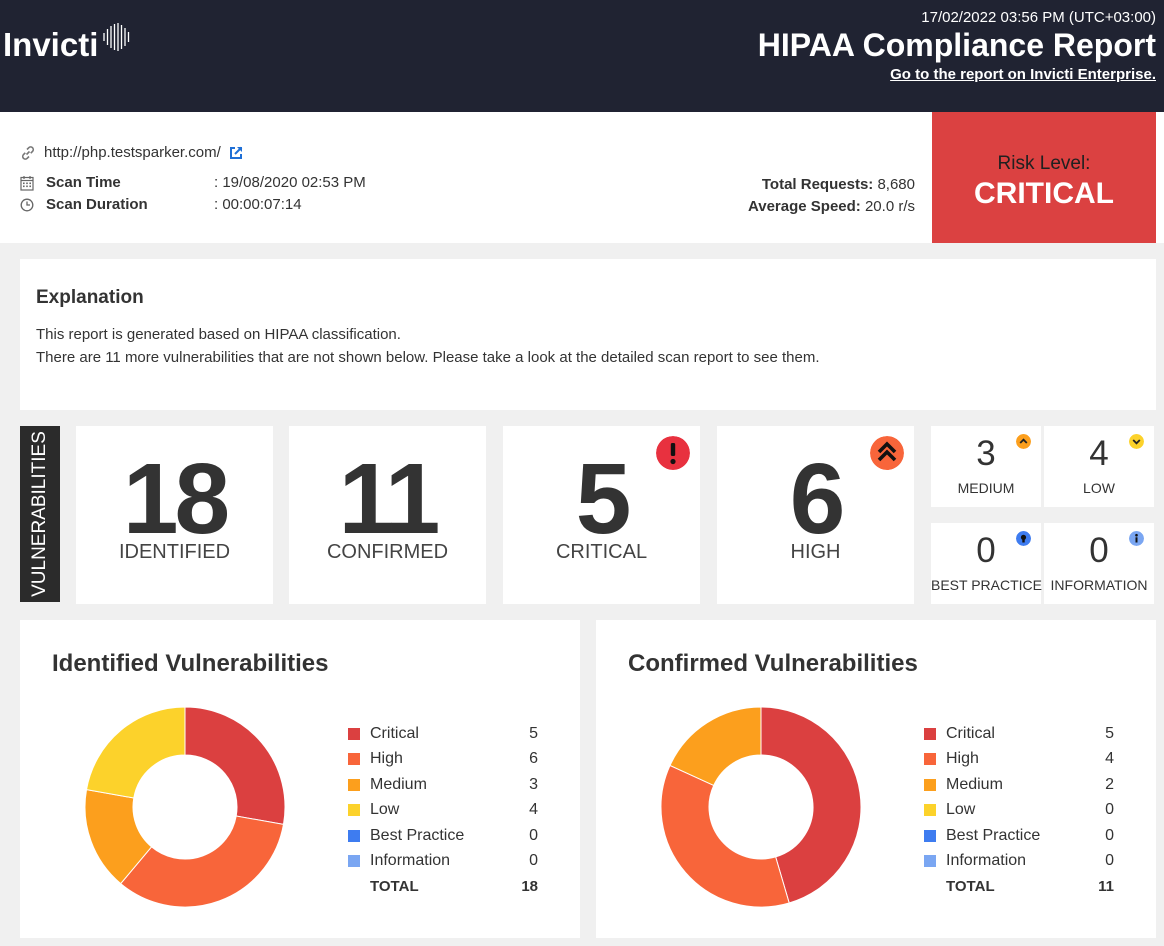 This screenshot has width=1164, height=946. What do you see at coordinates (815, 552) in the screenshot?
I see `high-label: HIGH` at bounding box center [815, 552].